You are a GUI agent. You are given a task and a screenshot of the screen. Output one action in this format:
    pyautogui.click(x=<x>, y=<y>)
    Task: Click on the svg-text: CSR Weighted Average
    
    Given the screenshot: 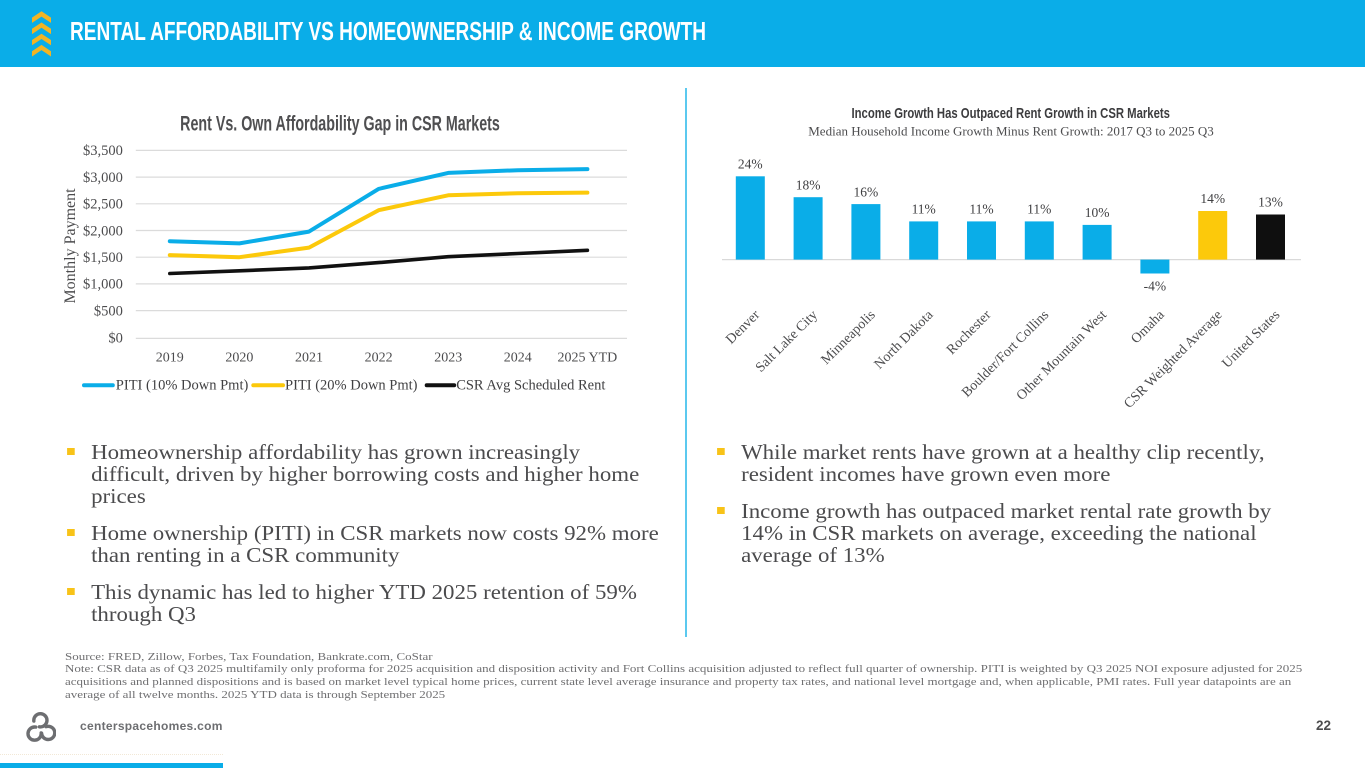 What is the action you would take?
    pyautogui.click(x=1173, y=360)
    